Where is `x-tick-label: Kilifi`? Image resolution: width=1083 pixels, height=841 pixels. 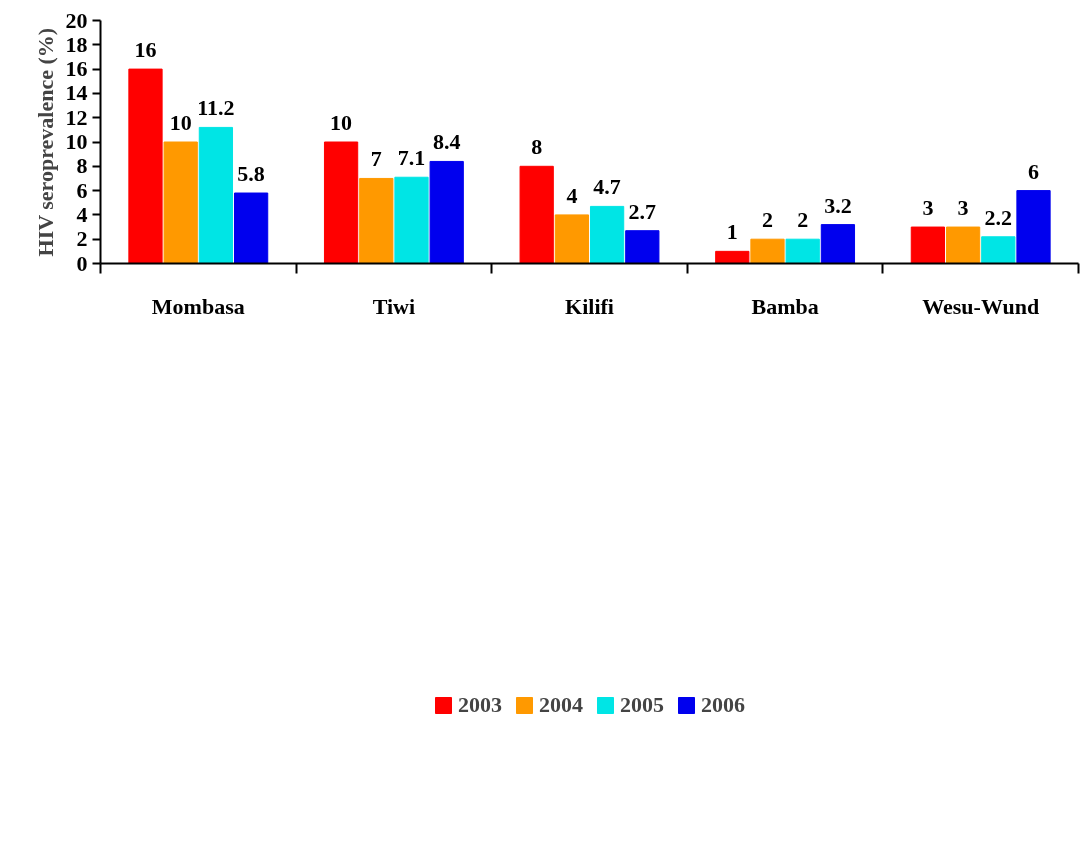 x-tick-label: Kilifi is located at coordinates (589, 306).